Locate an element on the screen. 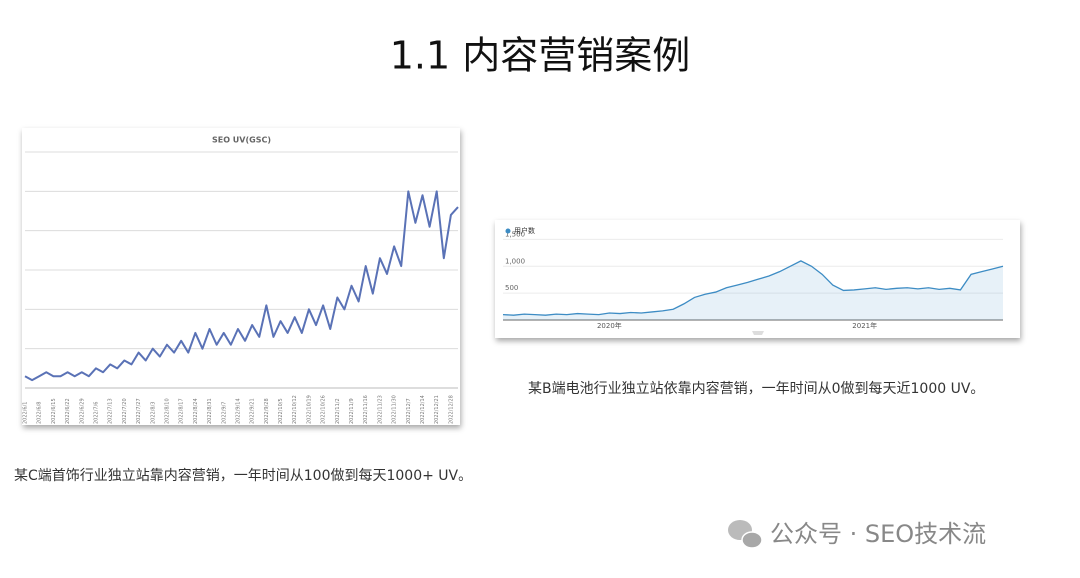 The image size is (1080, 578). x-tick-label: 2022/11/30 is located at coordinates (395, 409).